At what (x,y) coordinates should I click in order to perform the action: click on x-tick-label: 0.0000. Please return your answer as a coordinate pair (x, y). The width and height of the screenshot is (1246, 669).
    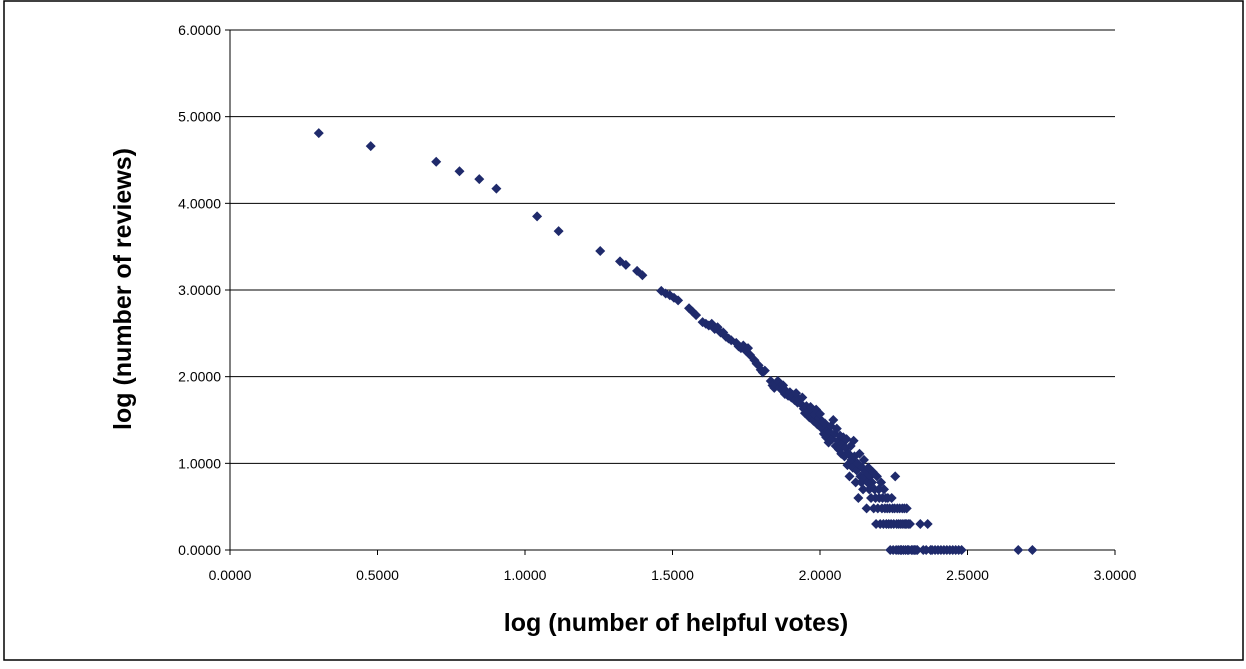
    Looking at the image, I should click on (230, 575).